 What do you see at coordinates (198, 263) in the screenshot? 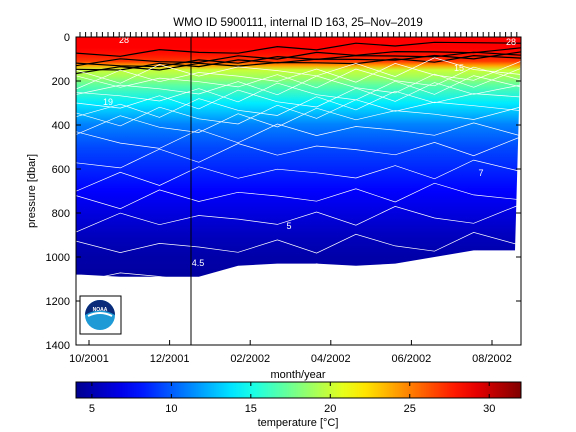
I see `contour-label: 4.5` at bounding box center [198, 263].